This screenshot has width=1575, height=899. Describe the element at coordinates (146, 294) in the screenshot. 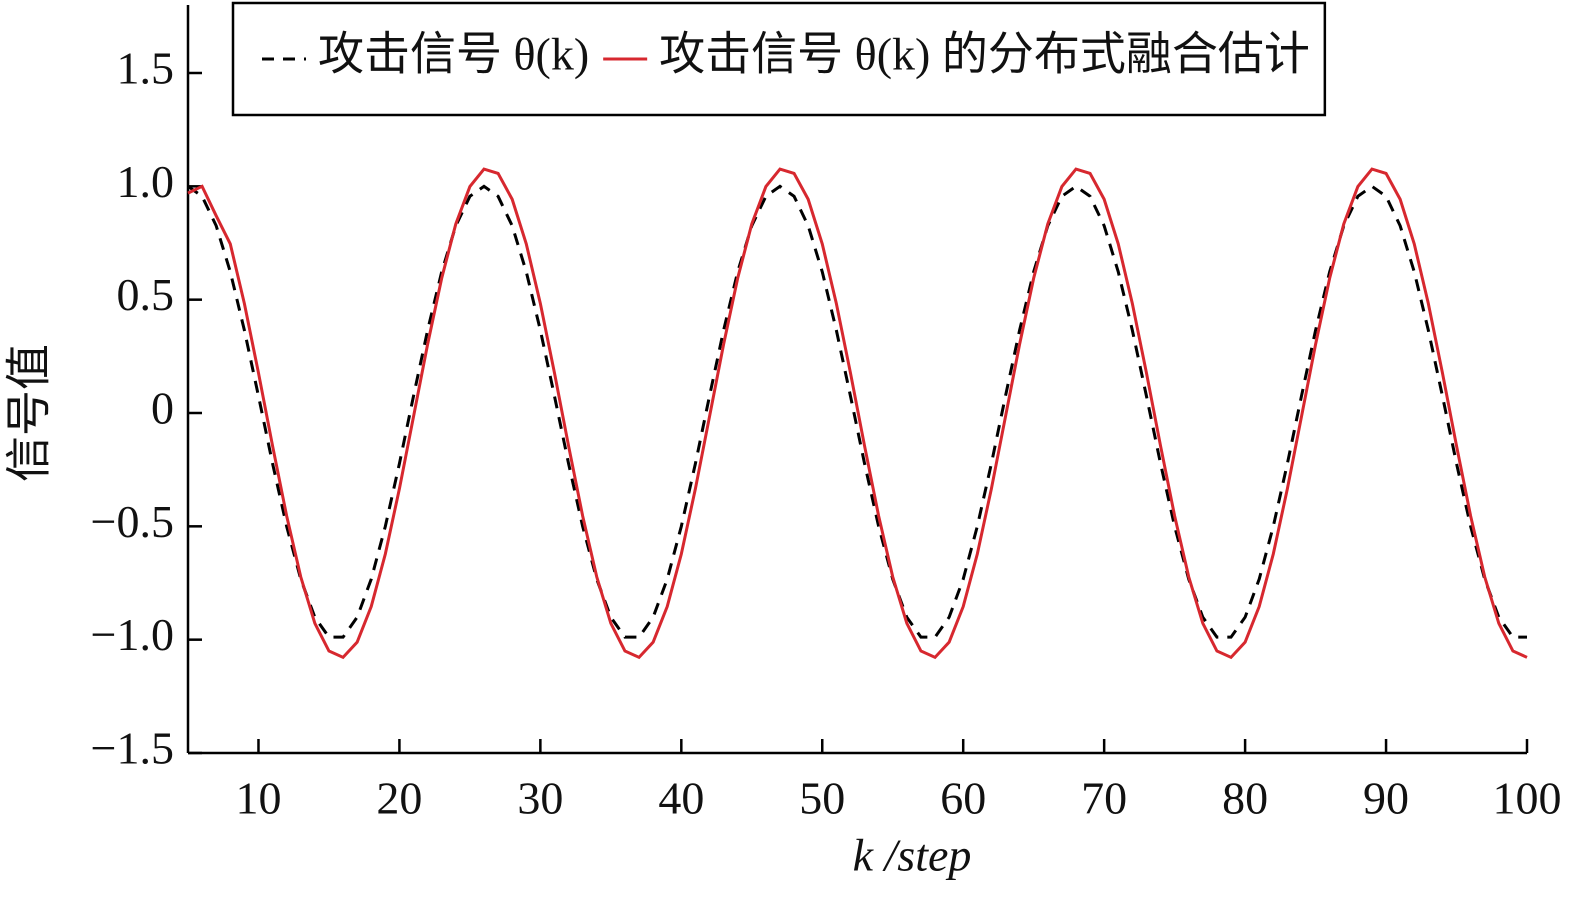

I see `y-tick-label: 0.5` at that location.